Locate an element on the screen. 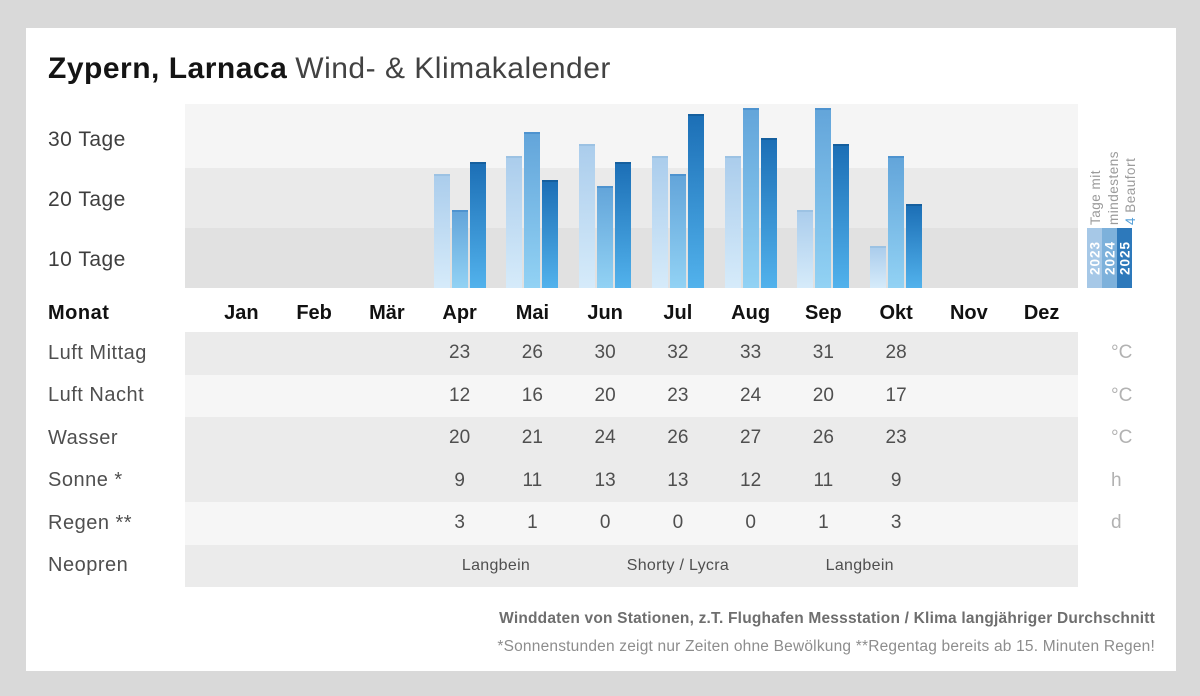  cell-apr: 9 is located at coordinates (459, 480).